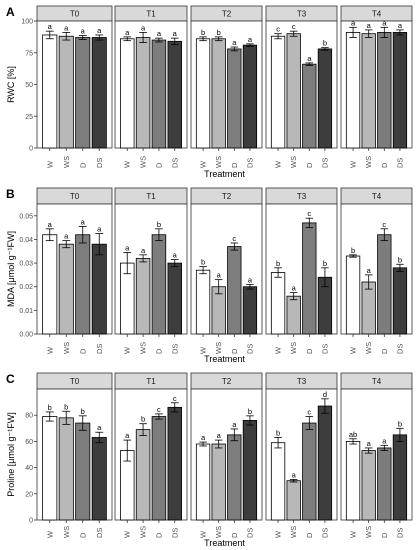 The height and width of the screenshot is (550, 418). Describe the element at coordinates (11, 269) in the screenshot. I see `y-axis-label: MDA [μmol g⁻¹FW]` at that location.